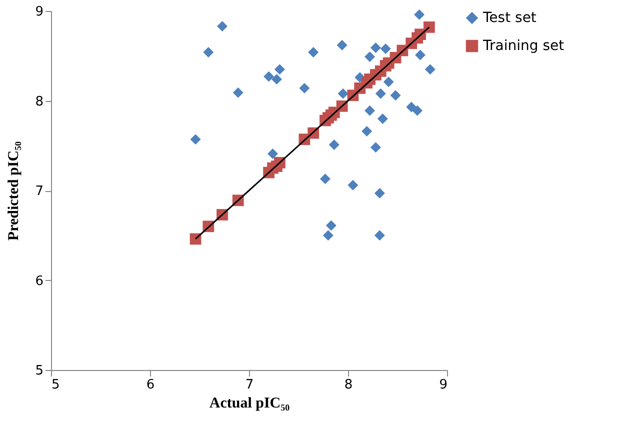 Image resolution: width=632 pixels, height=446 pixels. I want to click on y-axis-title: Predicted pIC₅₀, so click(14, 190).